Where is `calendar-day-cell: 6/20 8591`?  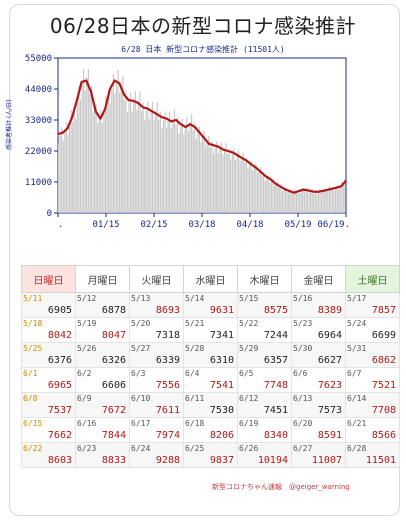
calendar-day-cell: 6/20 8591 is located at coordinates (318, 430).